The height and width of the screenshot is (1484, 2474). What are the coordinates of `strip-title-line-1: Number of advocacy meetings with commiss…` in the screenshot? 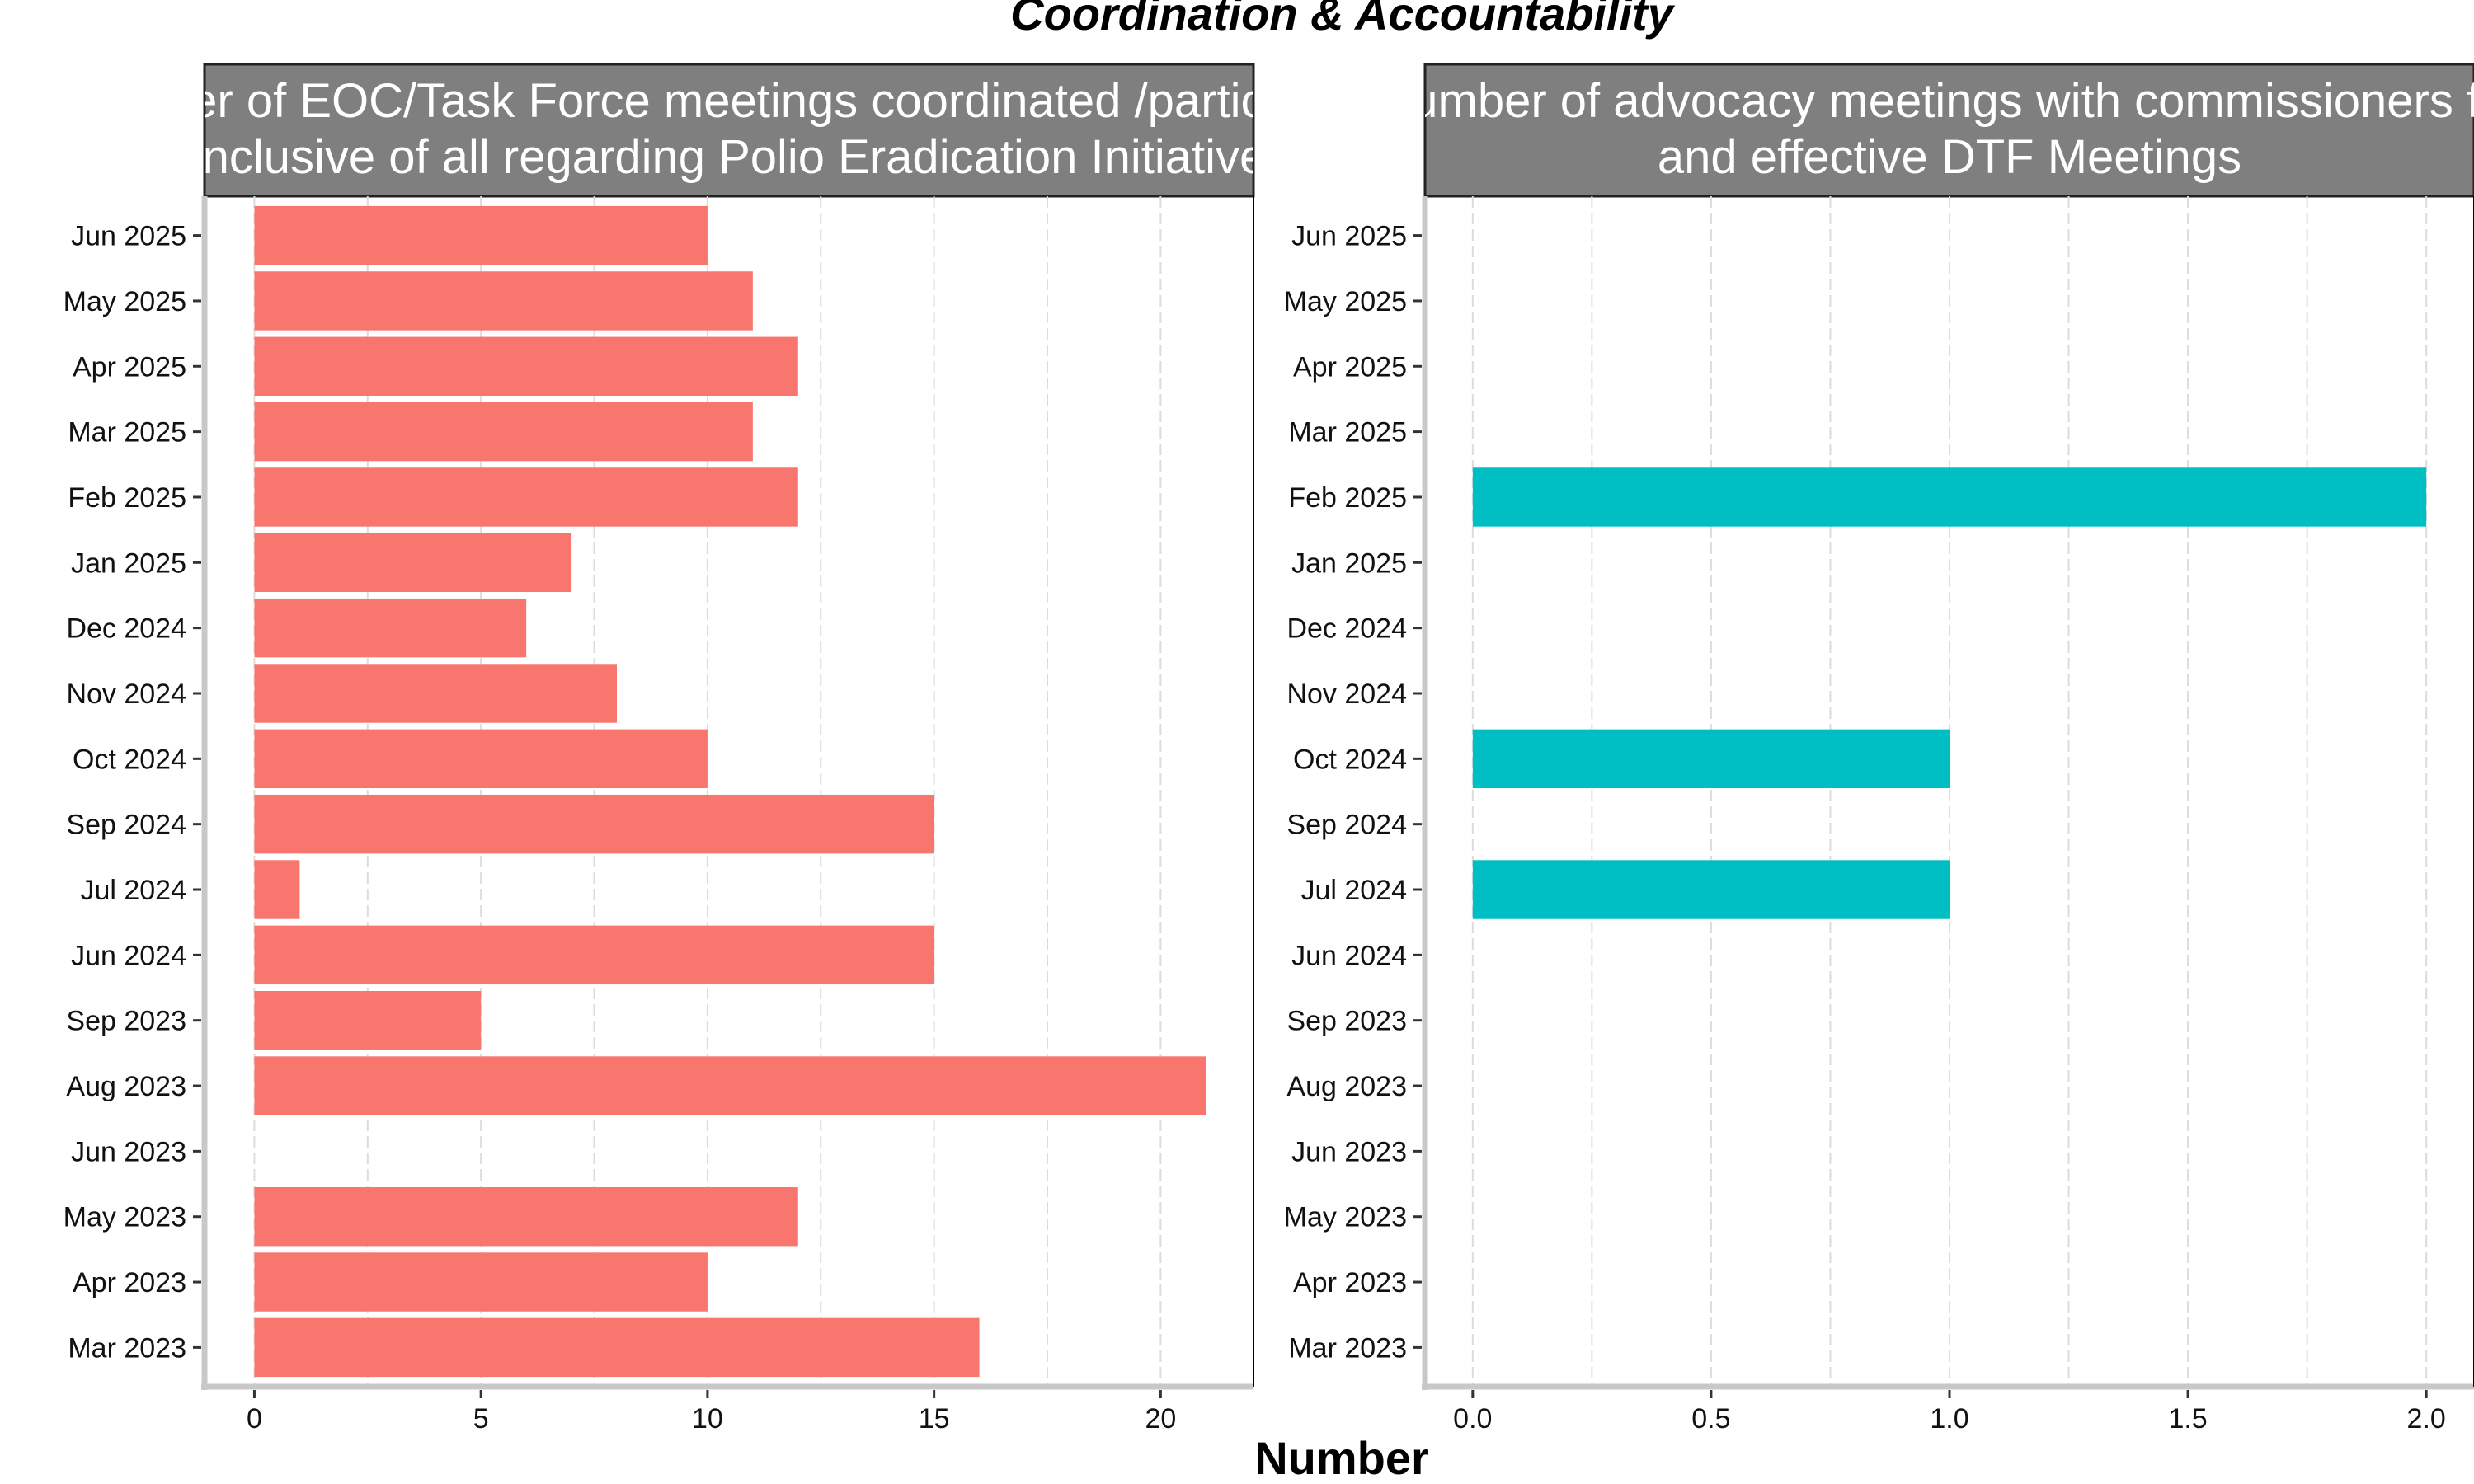 It's located at (1925, 101).